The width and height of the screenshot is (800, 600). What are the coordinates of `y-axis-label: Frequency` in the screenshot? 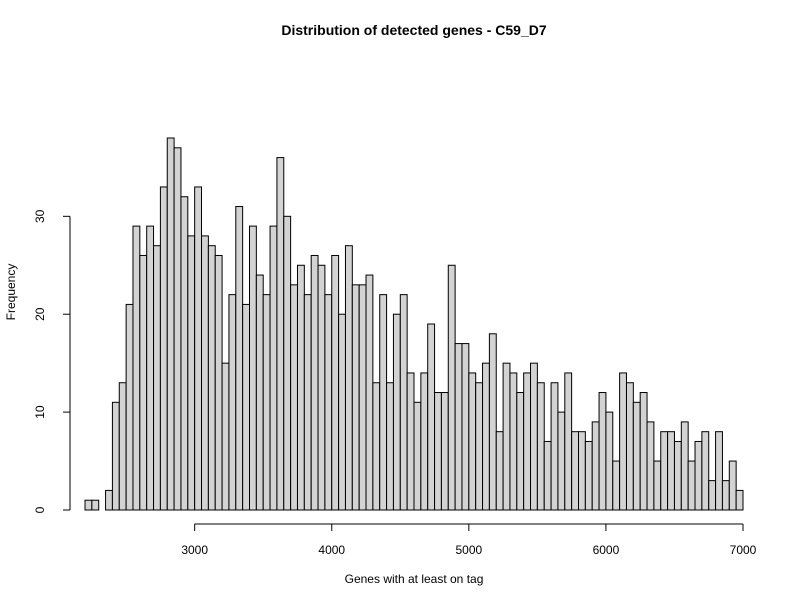 It's located at (11, 292).